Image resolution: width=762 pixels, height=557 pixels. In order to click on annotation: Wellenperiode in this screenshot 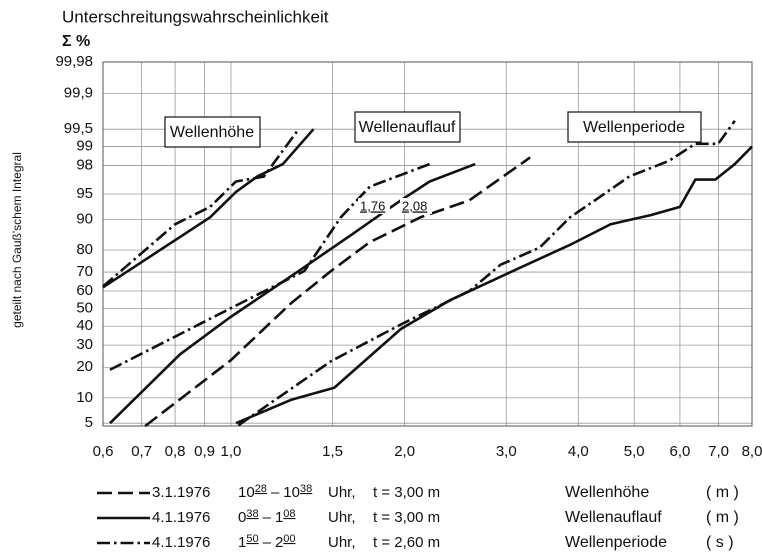, I will do `click(634, 127)`.